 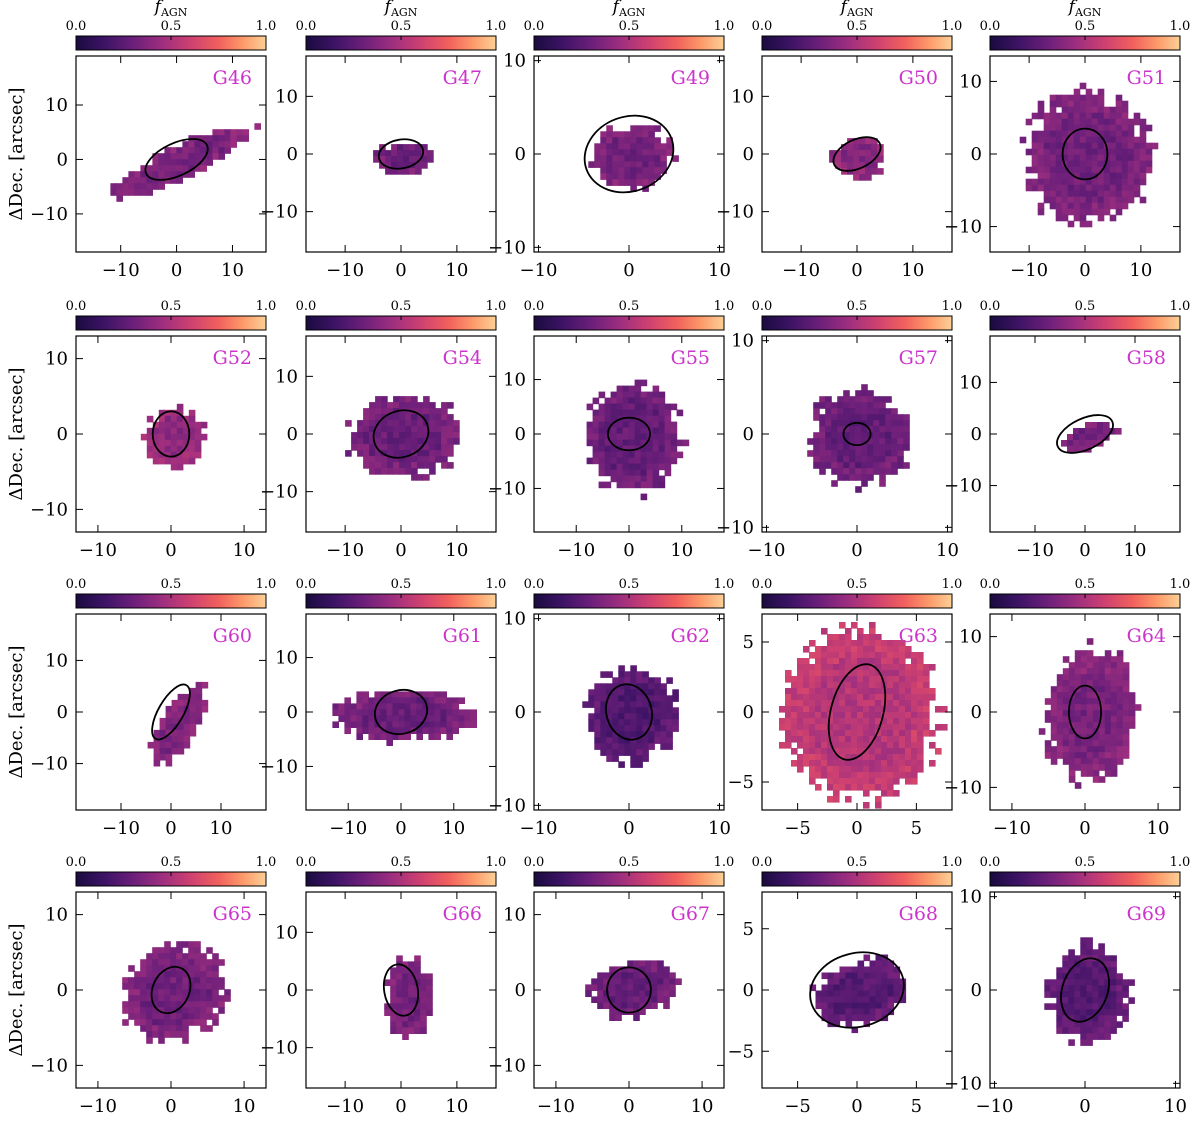 What do you see at coordinates (170, 828) in the screenshot?
I see `x-tick-label: 0` at bounding box center [170, 828].